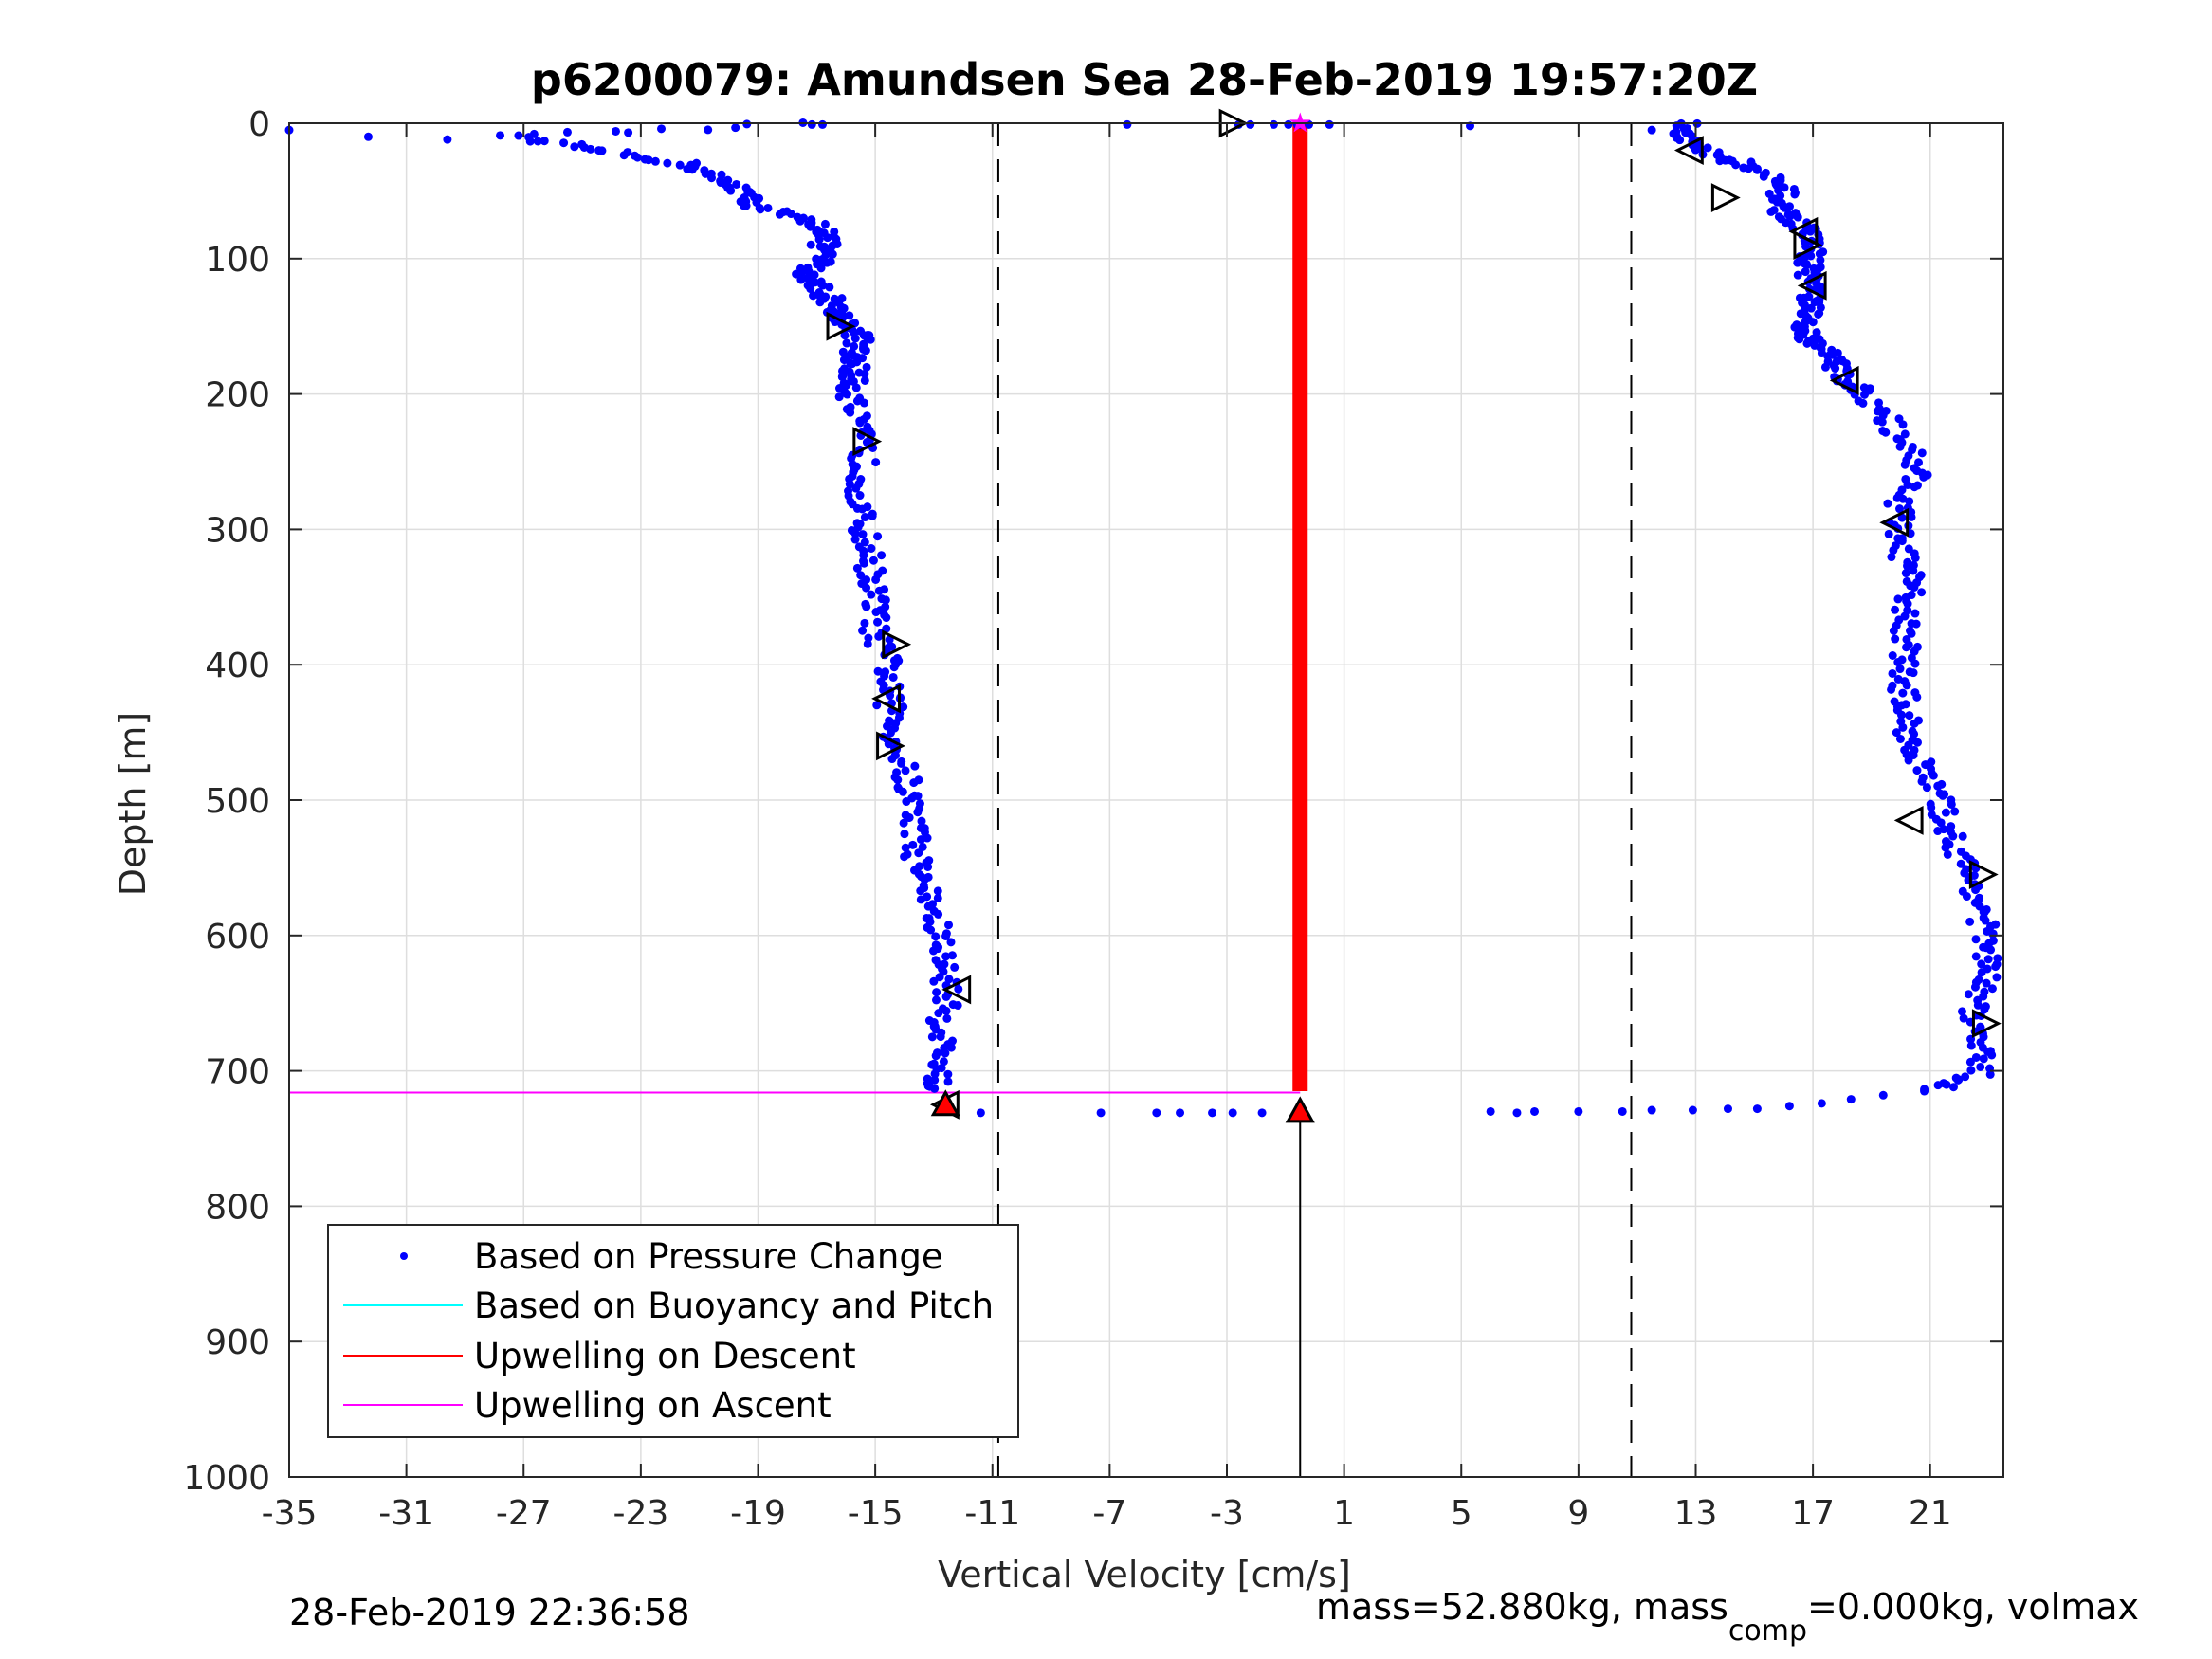  What do you see at coordinates (734, 1305) in the screenshot?
I see `legend-label-buoyancy: Based on Buoyancy and Pitch` at bounding box center [734, 1305].